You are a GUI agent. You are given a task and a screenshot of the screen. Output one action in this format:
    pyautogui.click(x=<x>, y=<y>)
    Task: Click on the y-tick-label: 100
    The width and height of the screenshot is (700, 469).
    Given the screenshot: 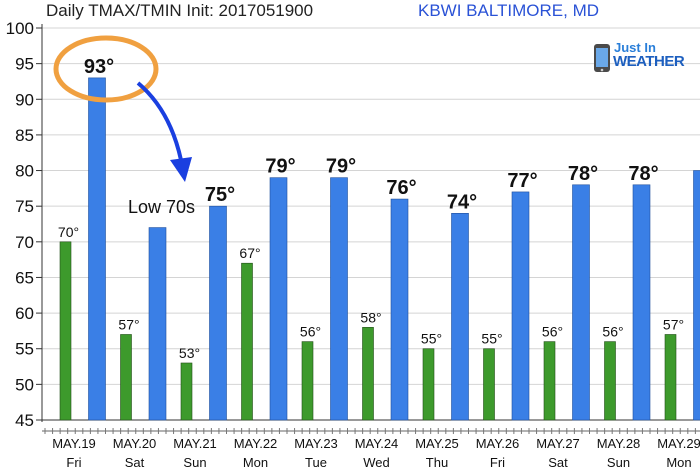 What is the action you would take?
    pyautogui.click(x=20, y=28)
    